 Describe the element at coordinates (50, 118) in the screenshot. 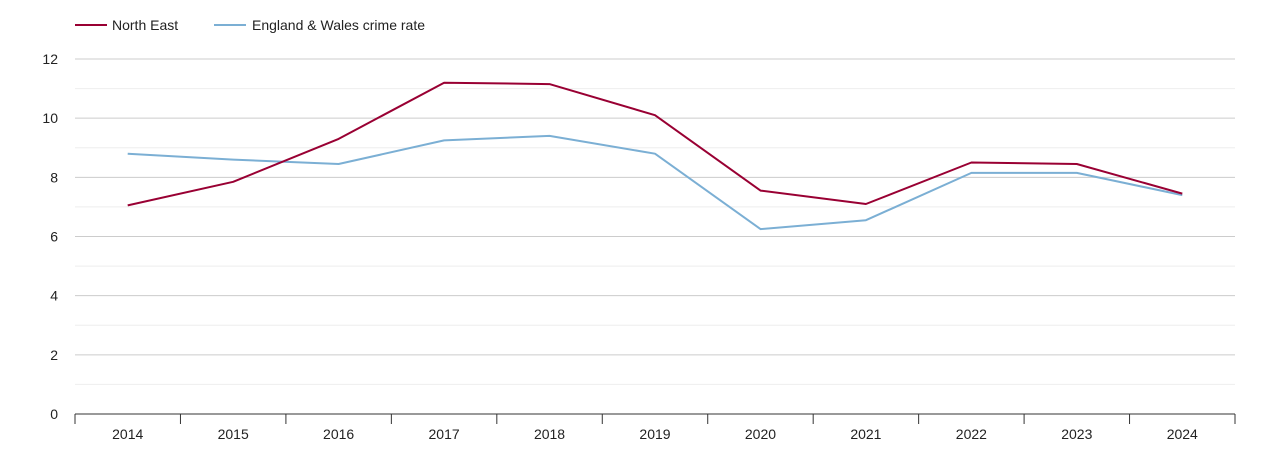

I see `y-tick-label: 10` at that location.